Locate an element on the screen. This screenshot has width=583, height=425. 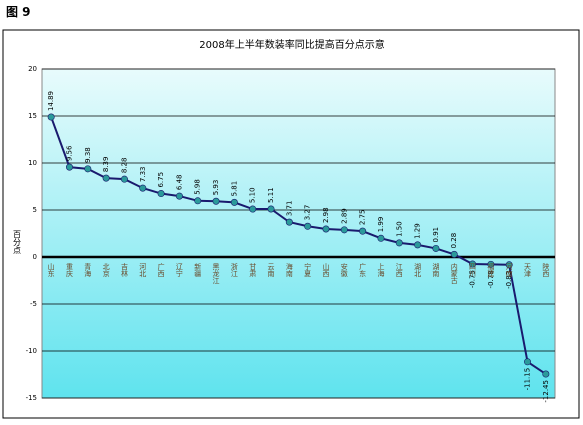
category-label: 内蒙古 is located at coordinates (454, 273).